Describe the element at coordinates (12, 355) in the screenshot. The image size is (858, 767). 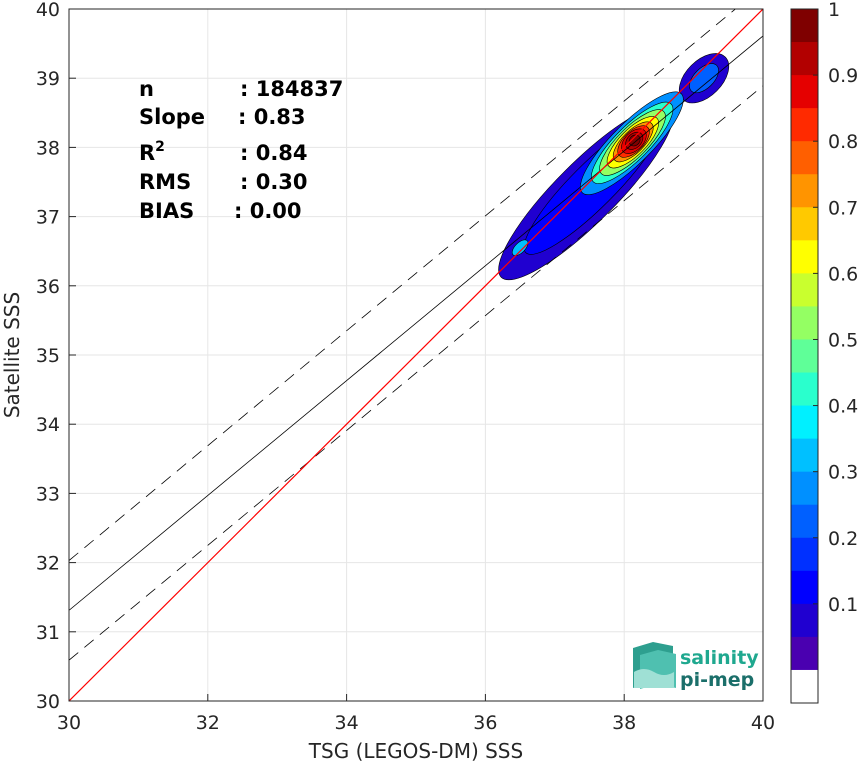
I see `y-axis-label: Satellite SSS` at that location.